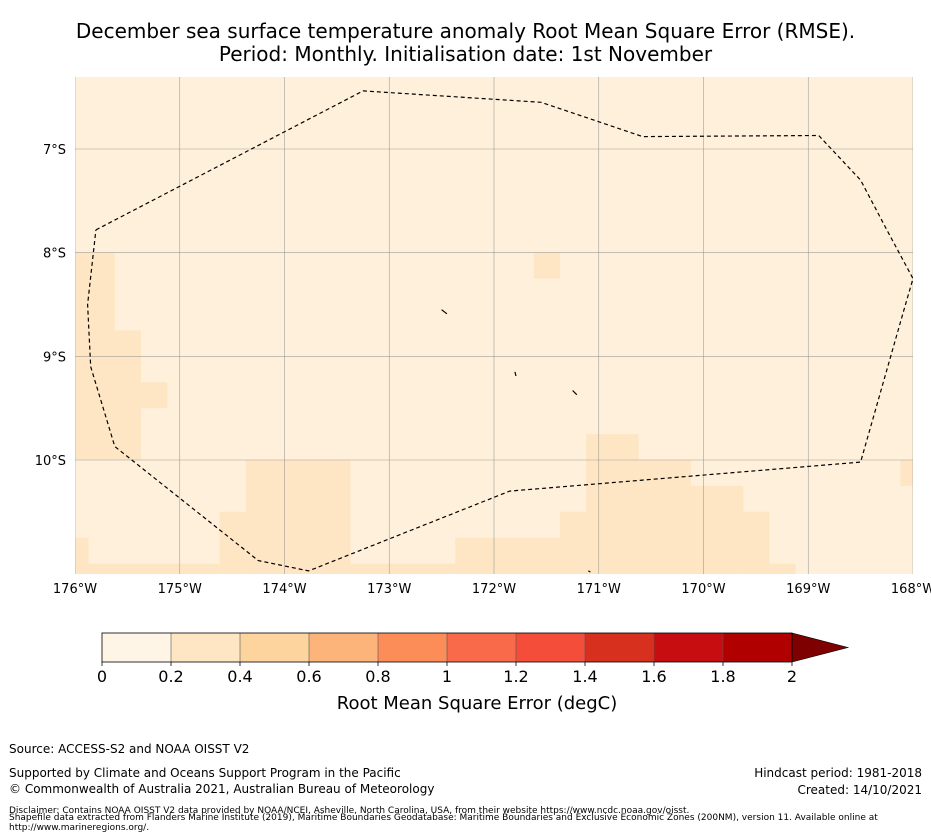 This screenshot has height=839, width=931. Describe the element at coordinates (808, 589) in the screenshot. I see `longitude-tick-label: 169°W` at that location.